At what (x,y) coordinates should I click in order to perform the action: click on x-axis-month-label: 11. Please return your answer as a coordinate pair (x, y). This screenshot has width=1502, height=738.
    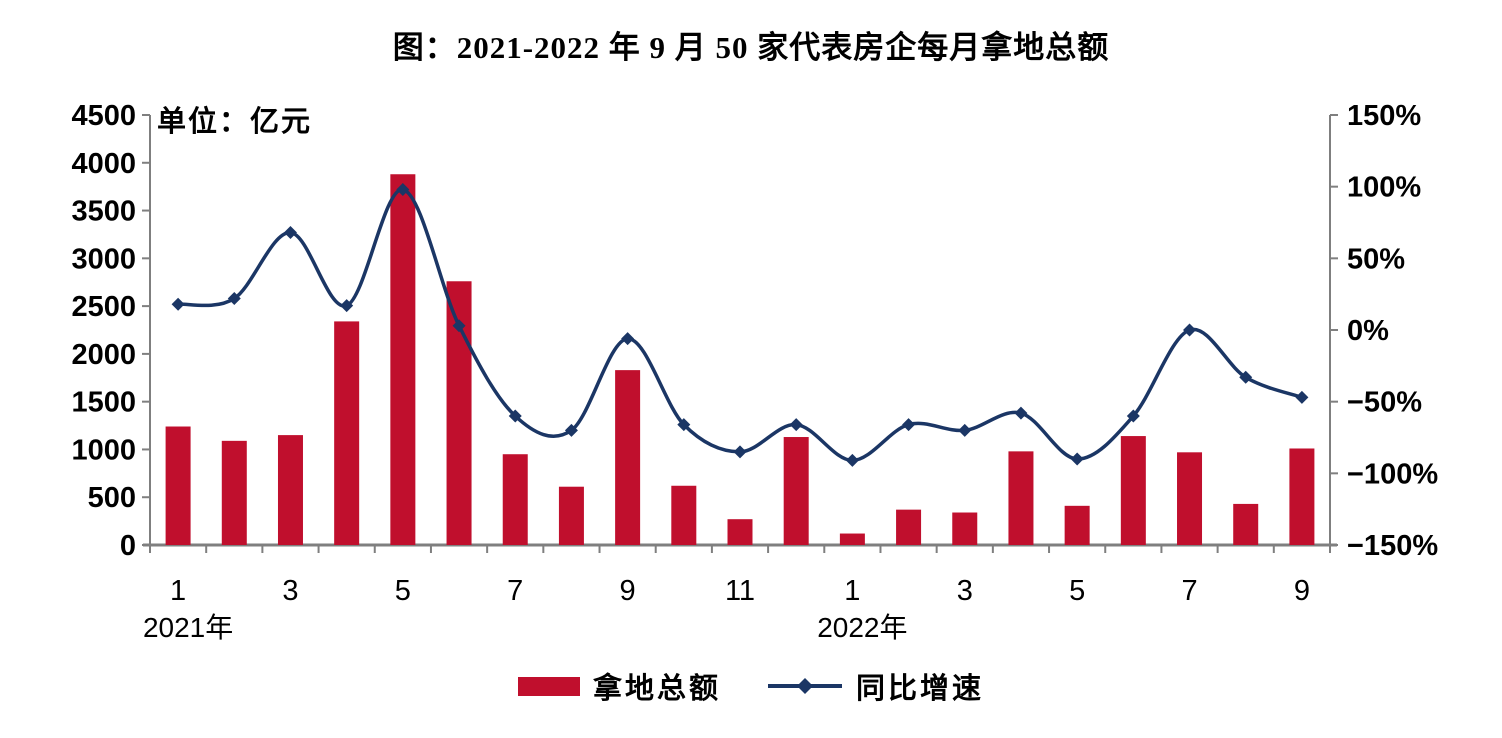
    Looking at the image, I should click on (740, 591).